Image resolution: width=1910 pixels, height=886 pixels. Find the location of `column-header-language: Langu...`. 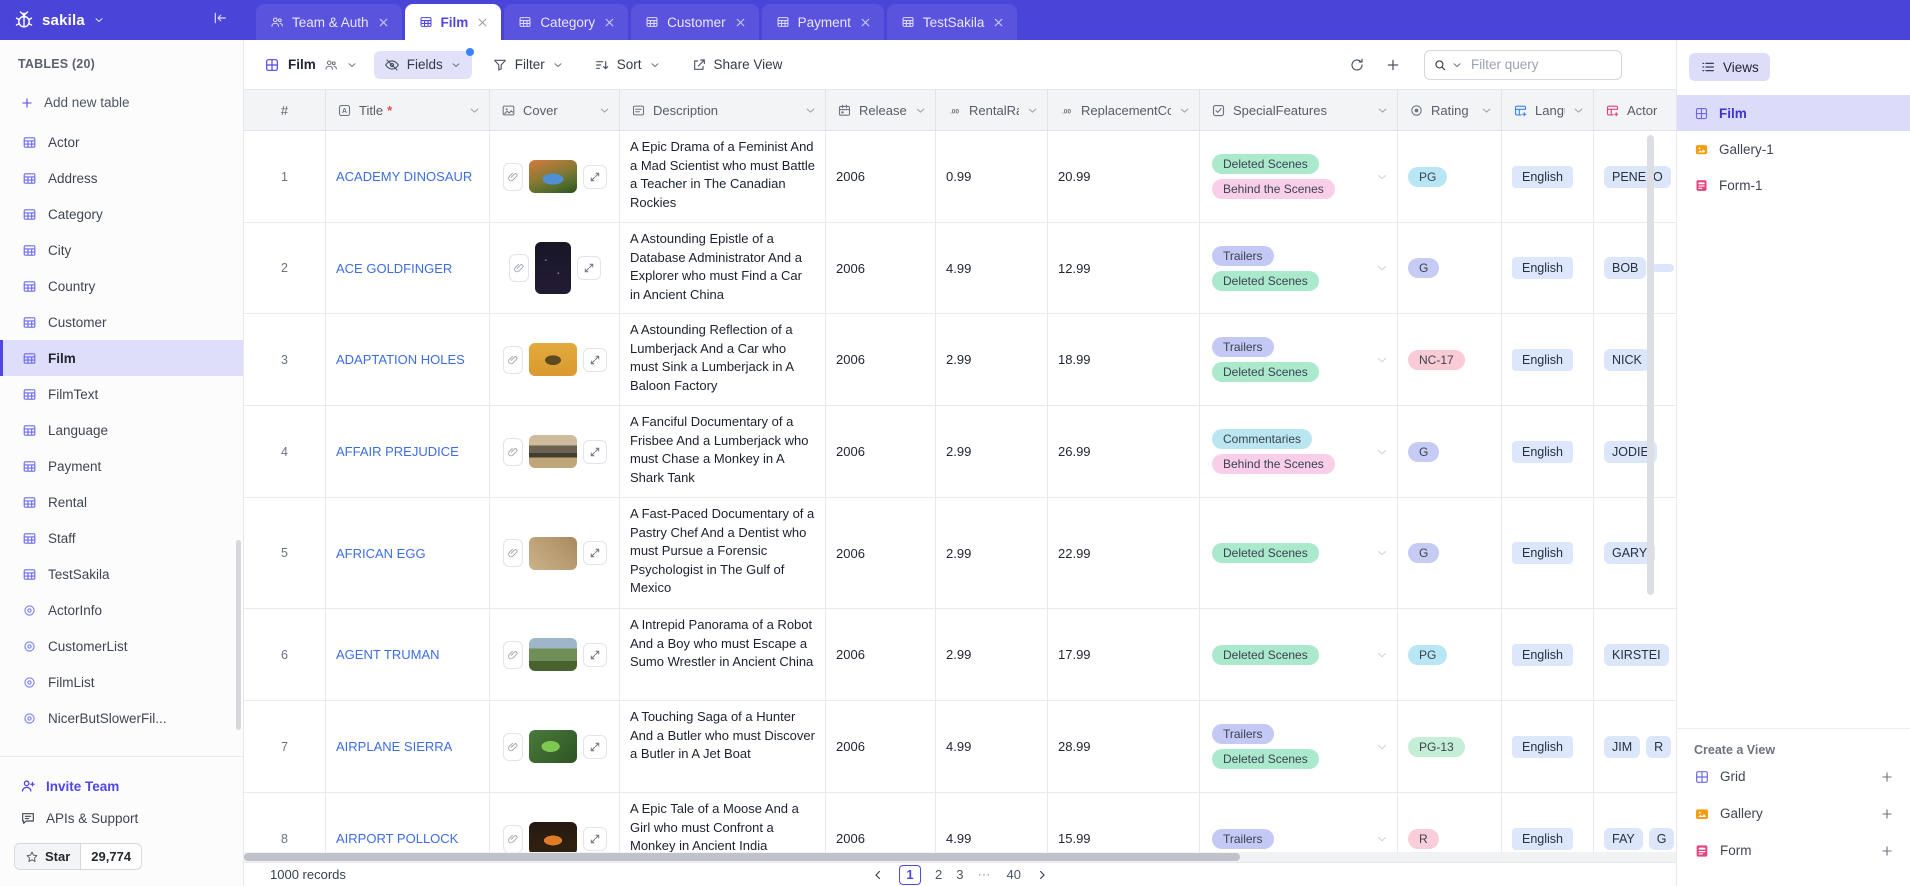

column-header-language: Langu... is located at coordinates (1548, 110).